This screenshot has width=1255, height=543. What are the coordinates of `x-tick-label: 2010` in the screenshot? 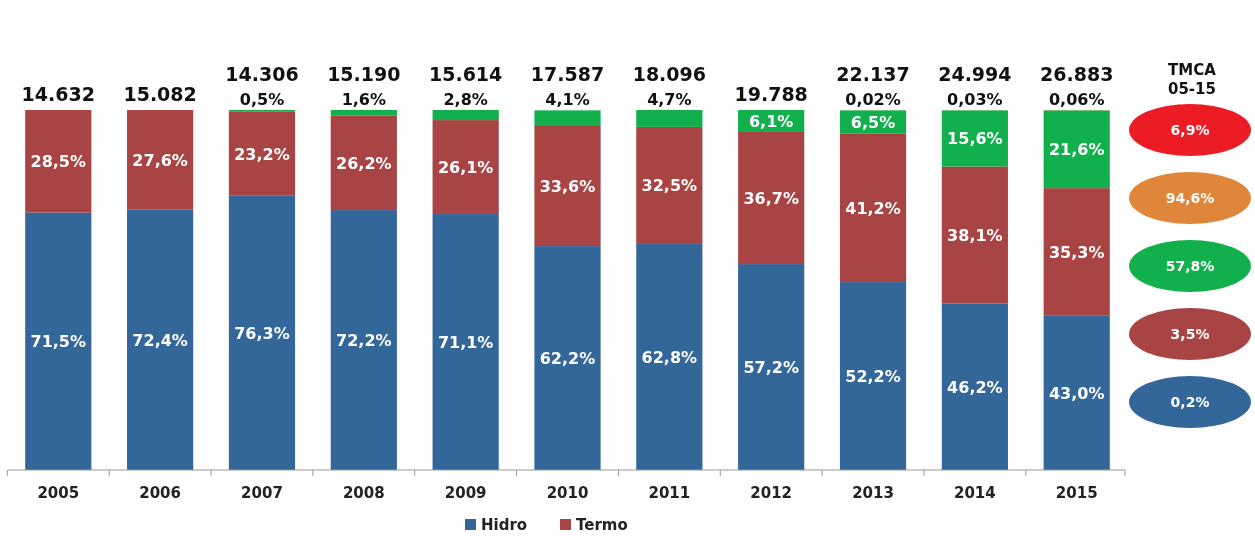 It's located at (567, 493).